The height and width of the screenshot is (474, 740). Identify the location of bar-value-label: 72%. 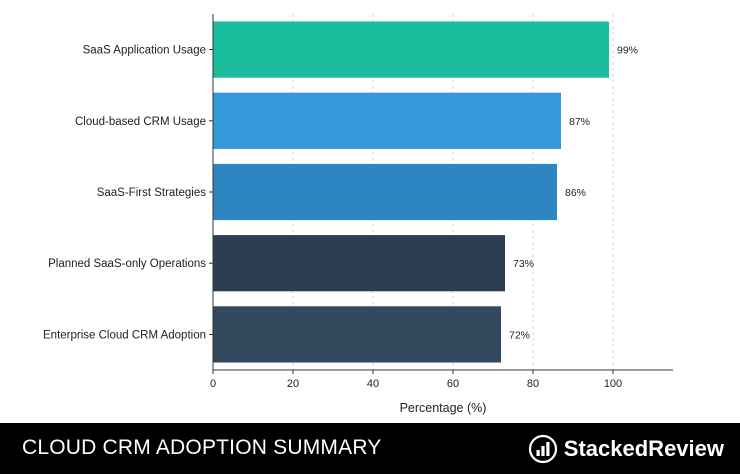
(519, 335).